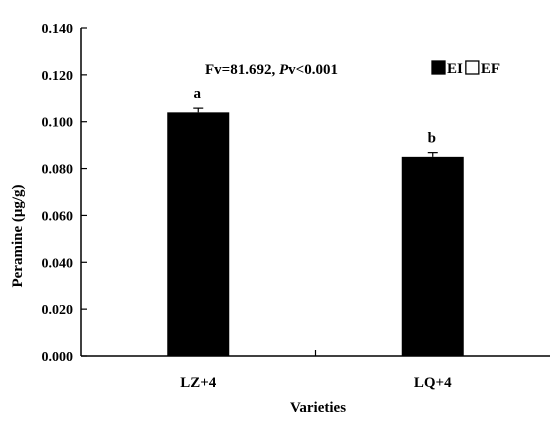  Describe the element at coordinates (58, 29) in the screenshot. I see `y-tick-label: 0.140` at that location.